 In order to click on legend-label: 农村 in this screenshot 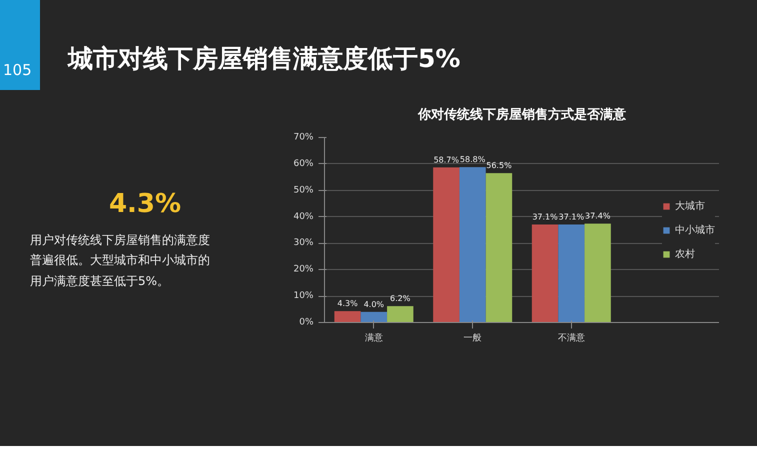, I will do `click(685, 254)`.